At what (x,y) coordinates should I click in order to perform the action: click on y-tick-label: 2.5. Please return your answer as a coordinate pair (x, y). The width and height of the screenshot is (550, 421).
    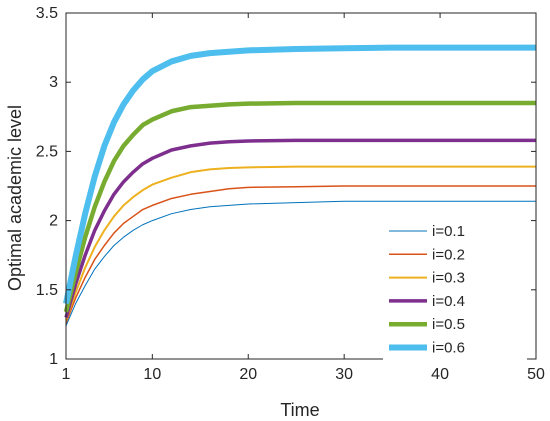
    Looking at the image, I should click on (47, 151).